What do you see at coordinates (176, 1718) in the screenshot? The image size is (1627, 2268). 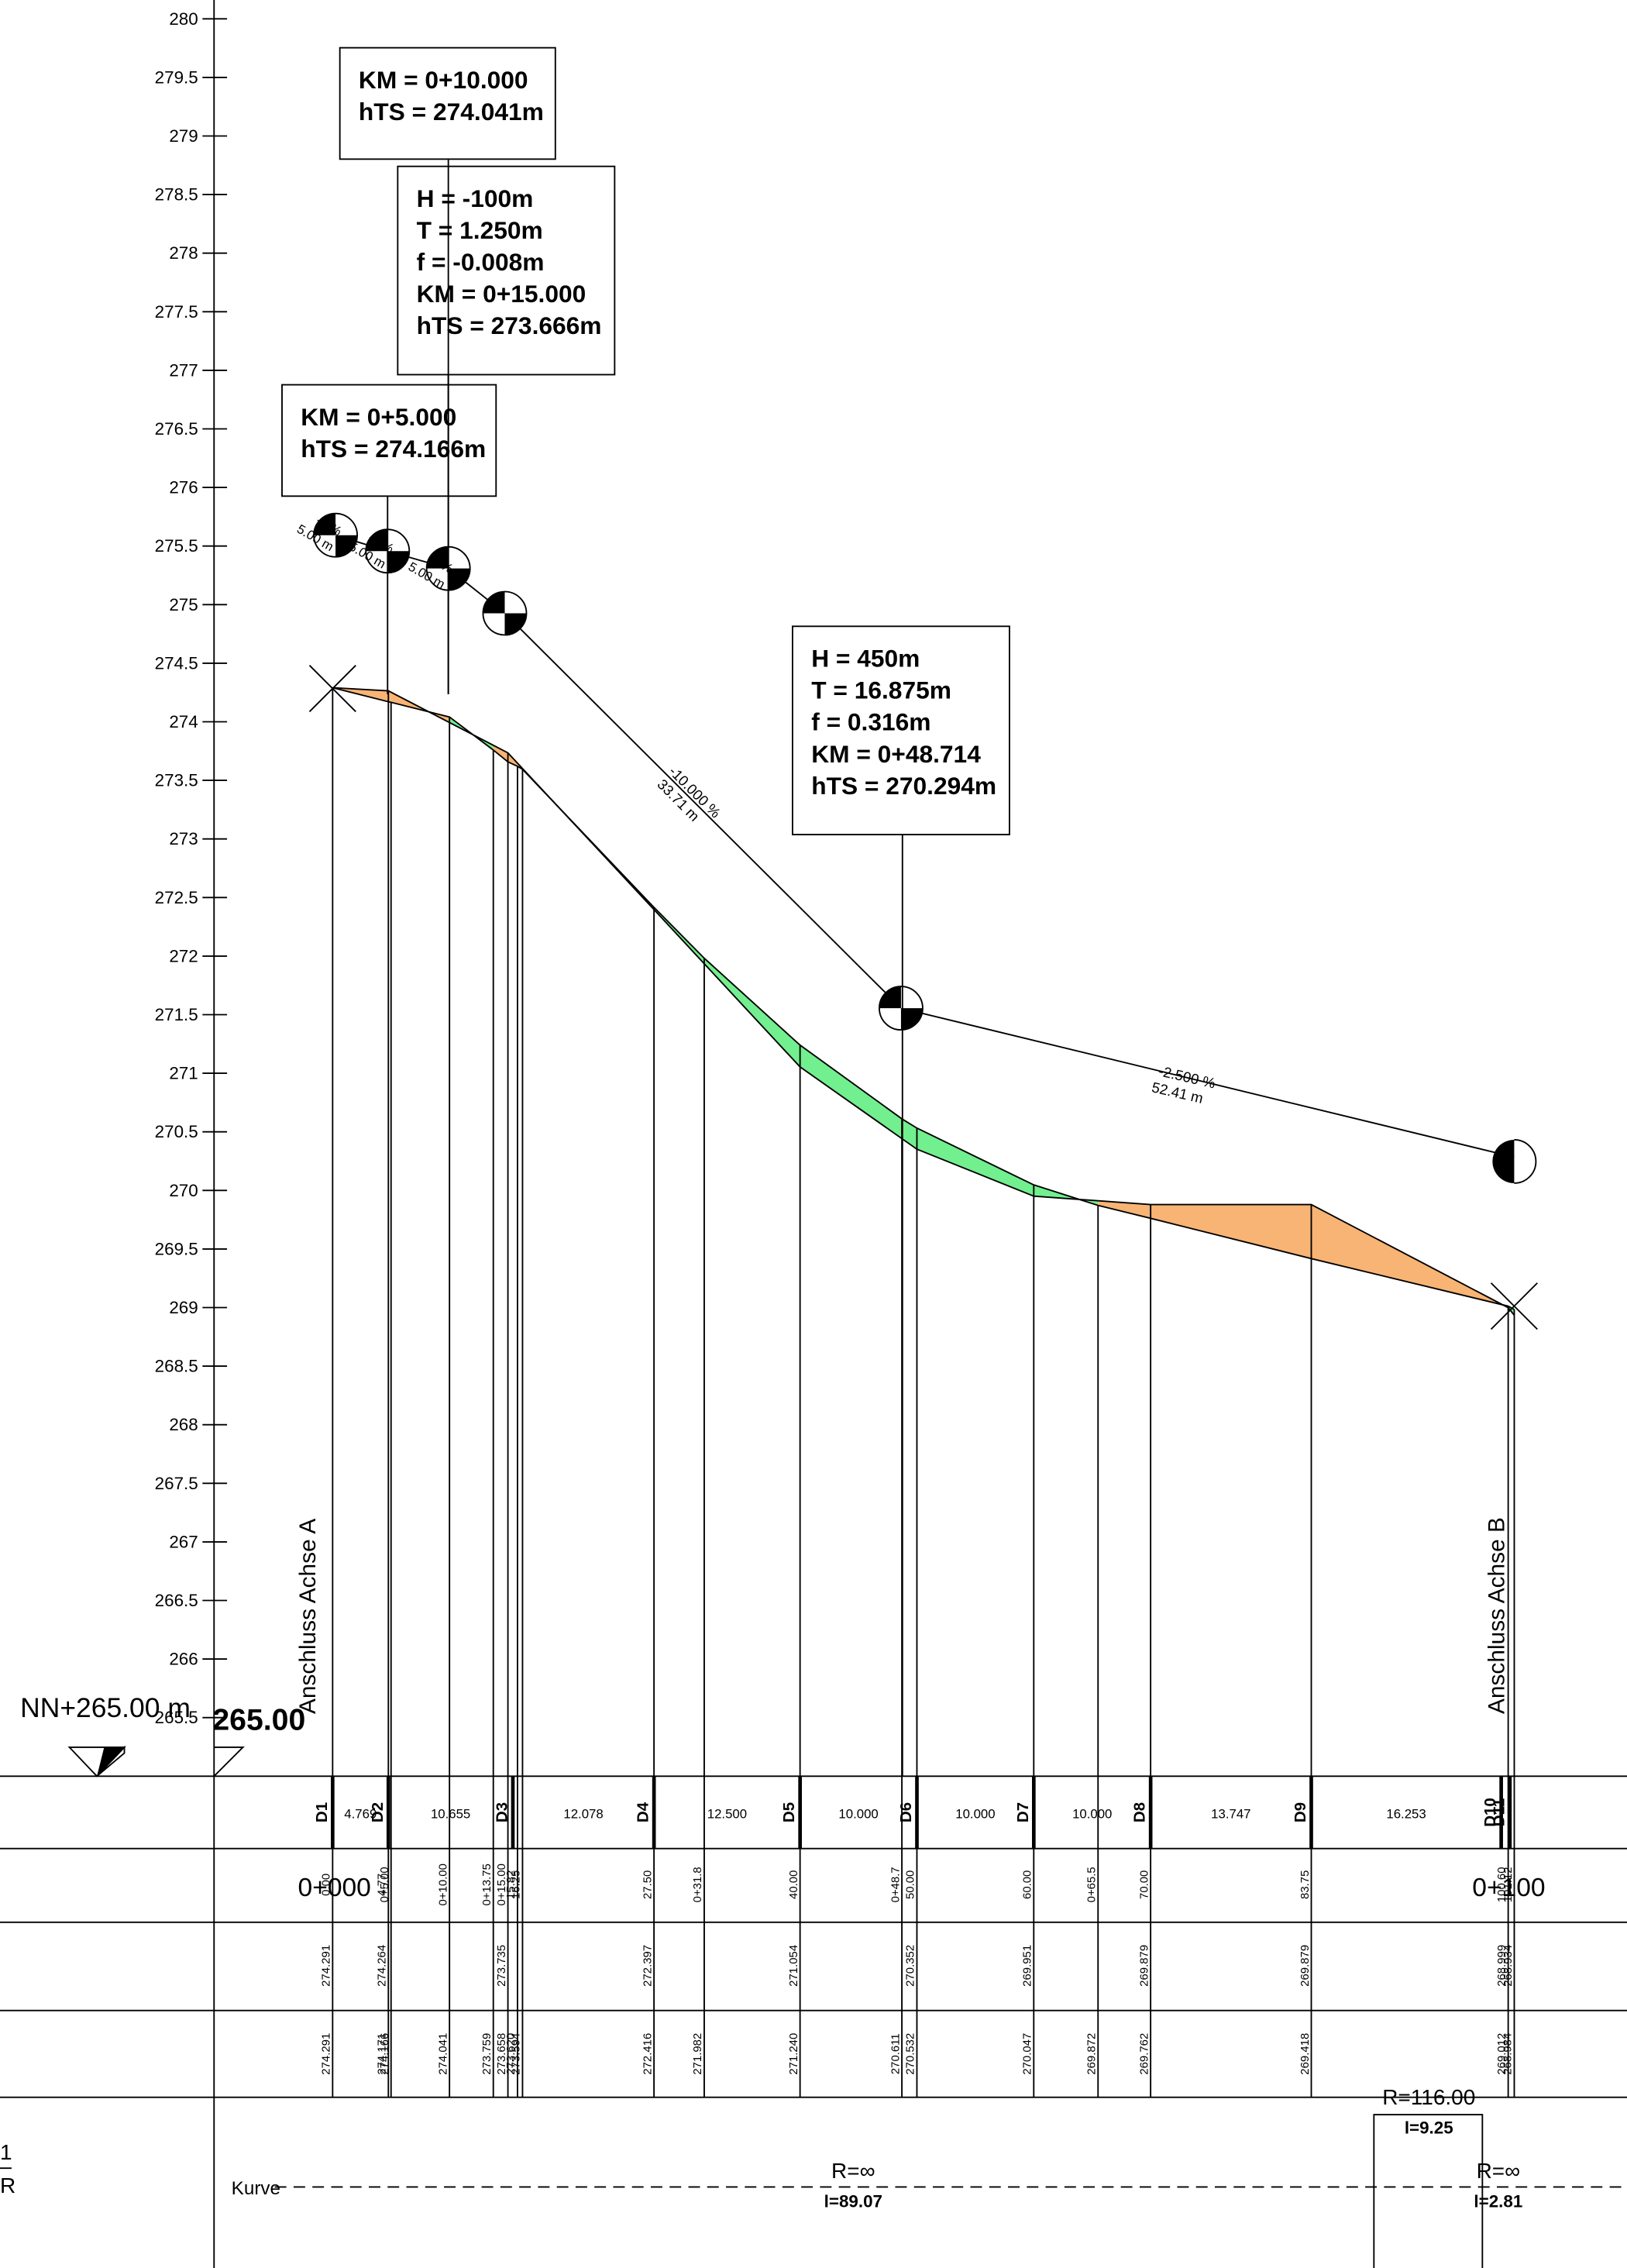 I see `axis-tick-label: 265.5` at bounding box center [176, 1718].